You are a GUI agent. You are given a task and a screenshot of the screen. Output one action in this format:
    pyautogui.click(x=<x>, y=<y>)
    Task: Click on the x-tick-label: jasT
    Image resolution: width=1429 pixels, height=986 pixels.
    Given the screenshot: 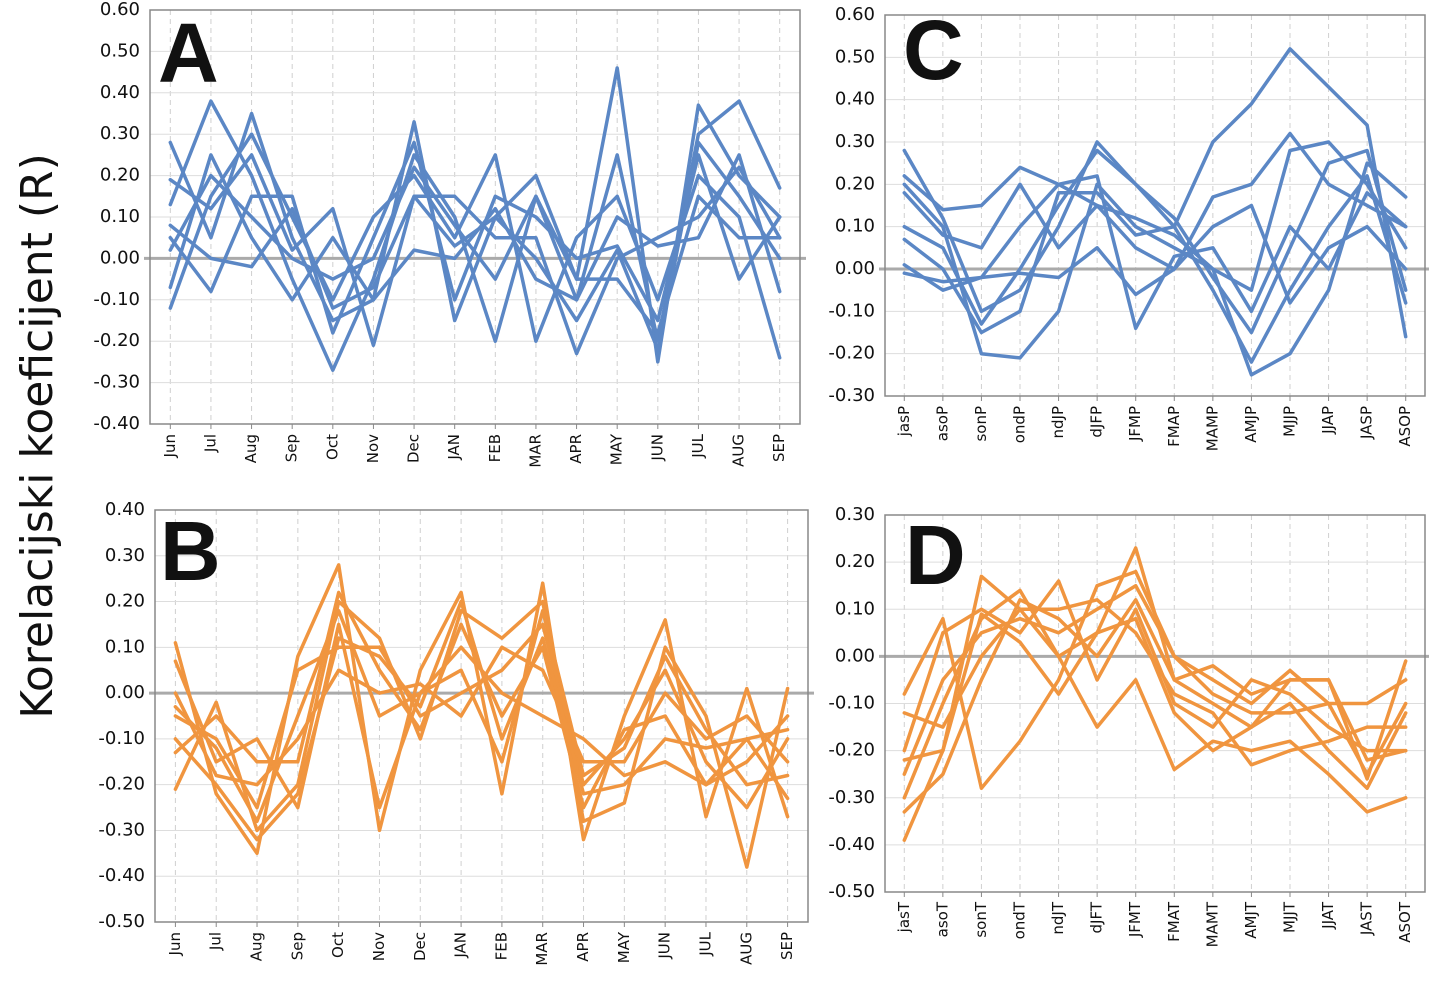 What is the action you would take?
    pyautogui.click(x=904, y=917)
    